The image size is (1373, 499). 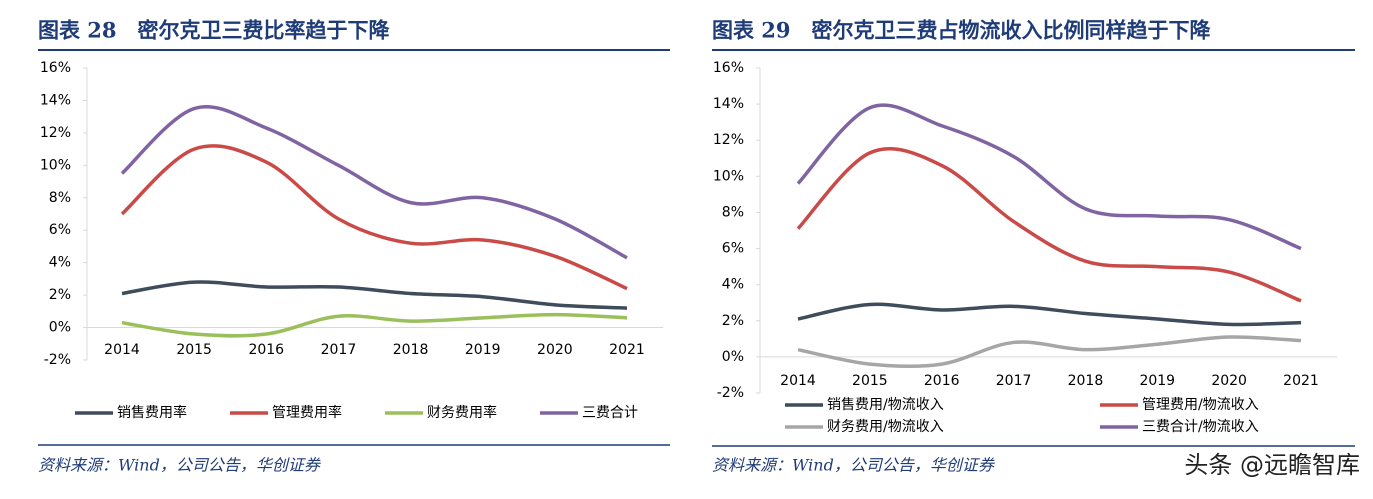 What do you see at coordinates (462, 412) in the screenshot?
I see `legend-label: 财务费用率` at bounding box center [462, 412].